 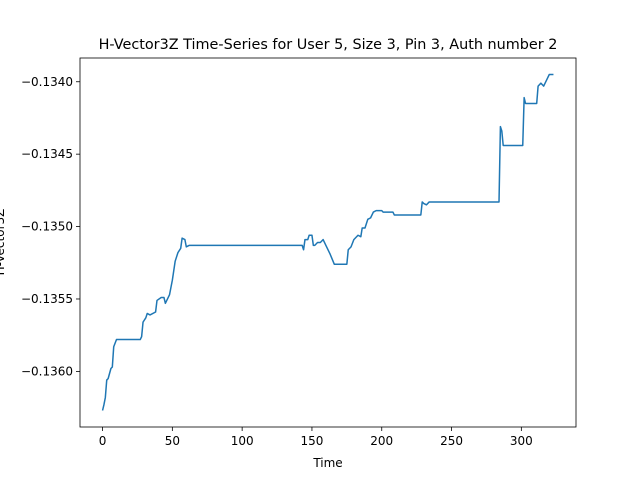 I want to click on x-tick-label: 150, so click(x=311, y=441).